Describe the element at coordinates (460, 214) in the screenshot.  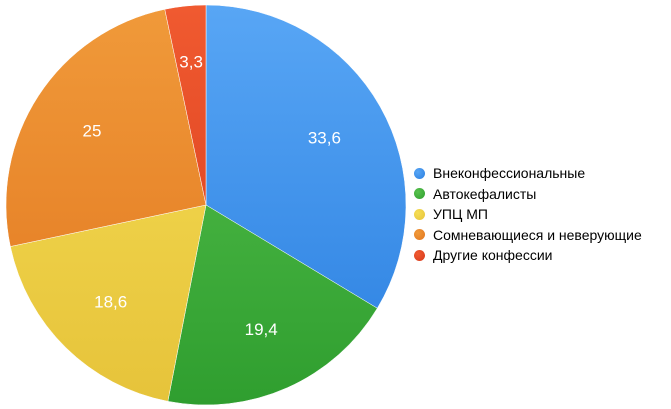
I see `legend-label: УПЦ МП` at that location.